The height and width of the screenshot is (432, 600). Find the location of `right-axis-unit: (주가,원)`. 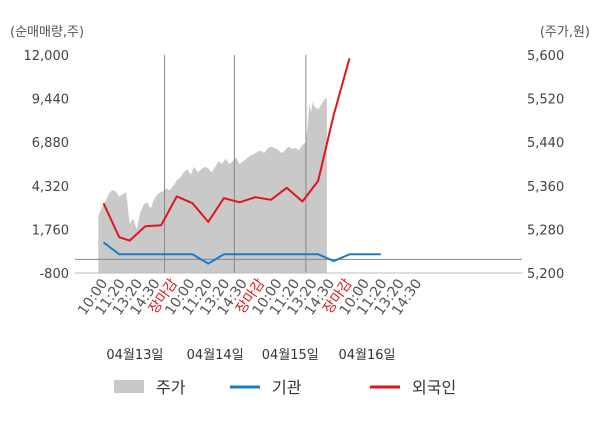

right-axis-unit: (주가,원) is located at coordinates (565, 32).